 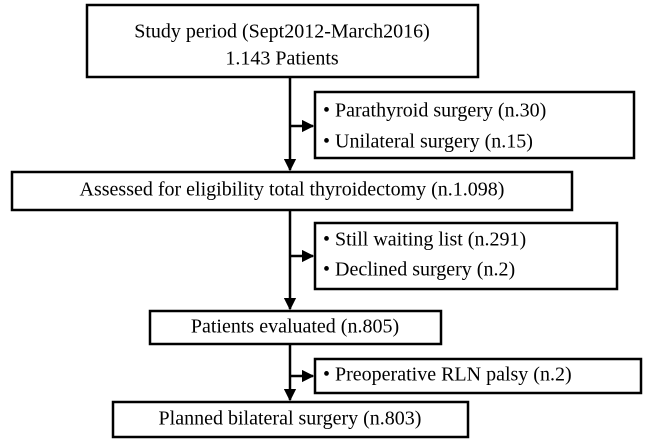 I want to click on box-text: • Preoperative RLN palsy (n.2), so click(x=447, y=375).